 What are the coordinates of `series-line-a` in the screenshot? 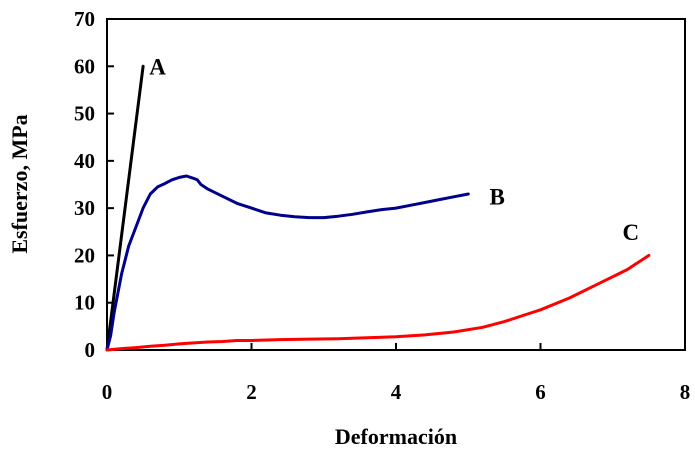 It's located at (125, 208).